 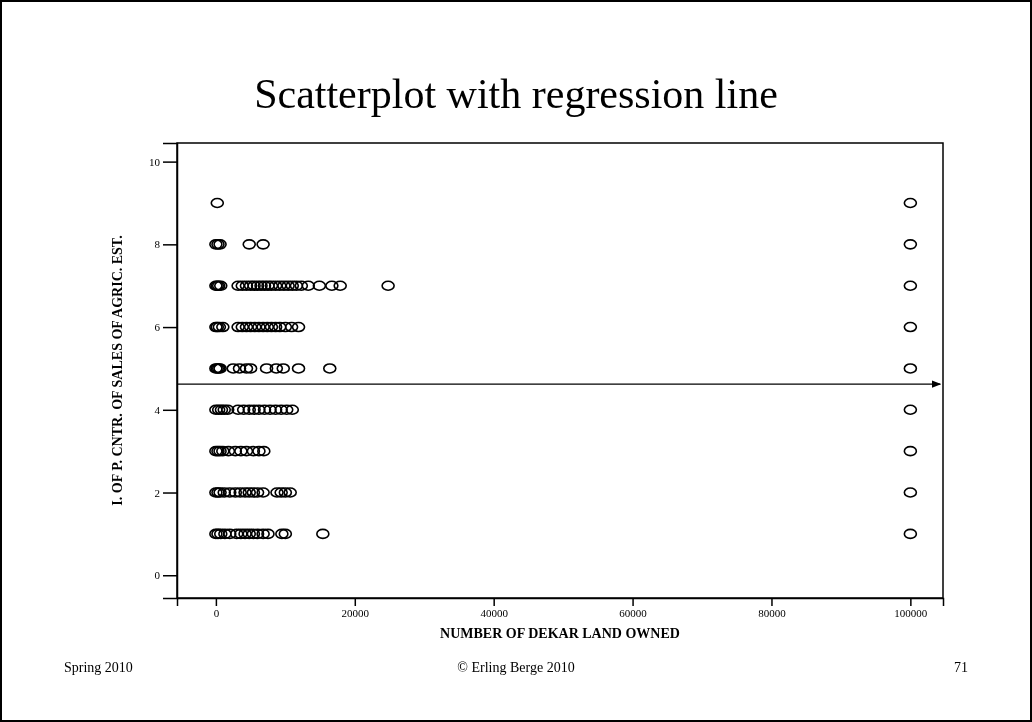 What do you see at coordinates (911, 612) in the screenshot?
I see `x-tick-label: 100000` at bounding box center [911, 612].